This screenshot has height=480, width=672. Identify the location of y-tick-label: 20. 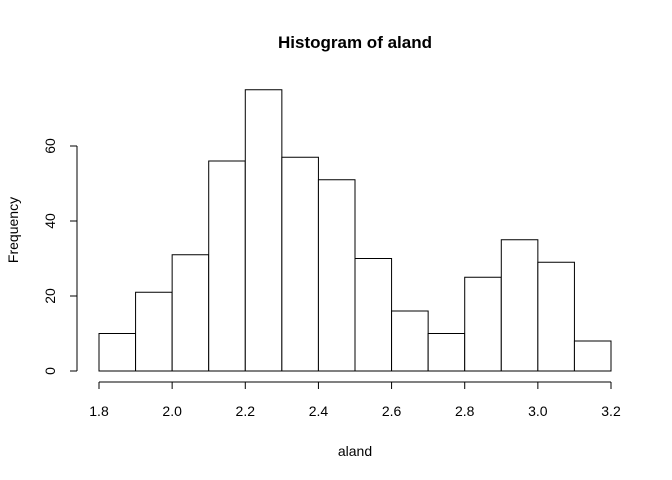
(50, 296).